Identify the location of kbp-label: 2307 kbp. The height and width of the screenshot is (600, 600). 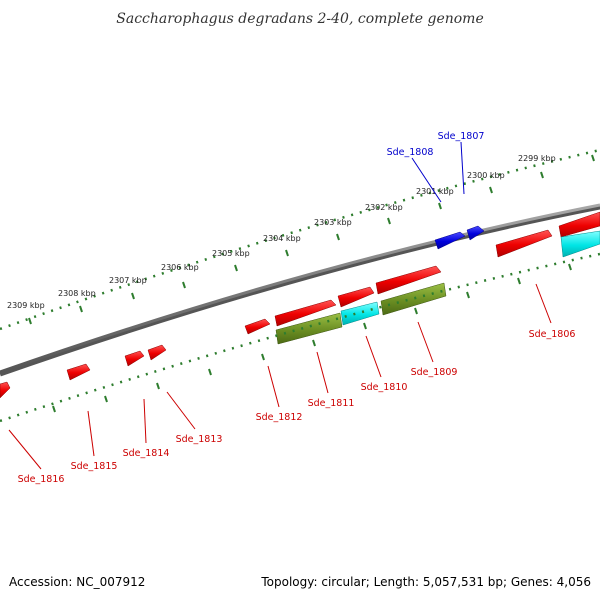
(128, 280).